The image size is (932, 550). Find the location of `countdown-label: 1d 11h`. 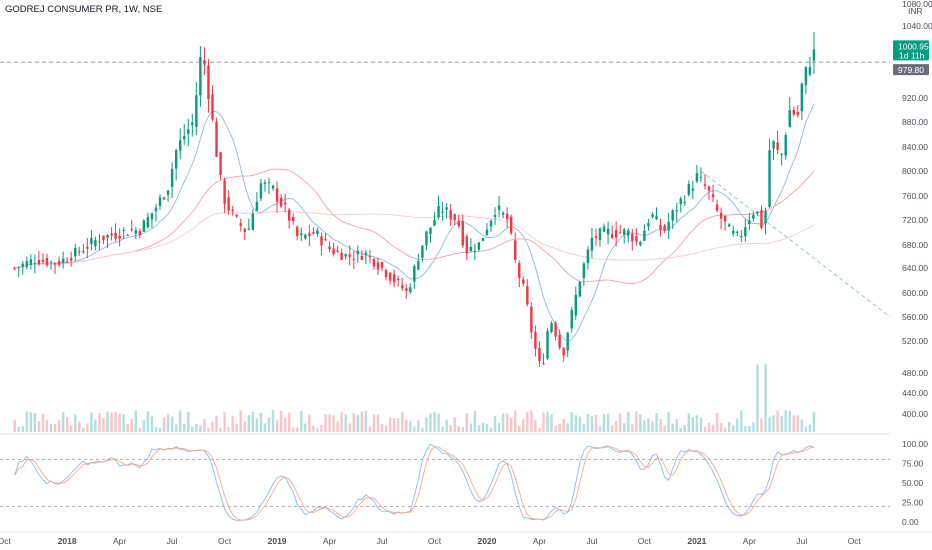

countdown-label: 1d 11h is located at coordinates (912, 55).